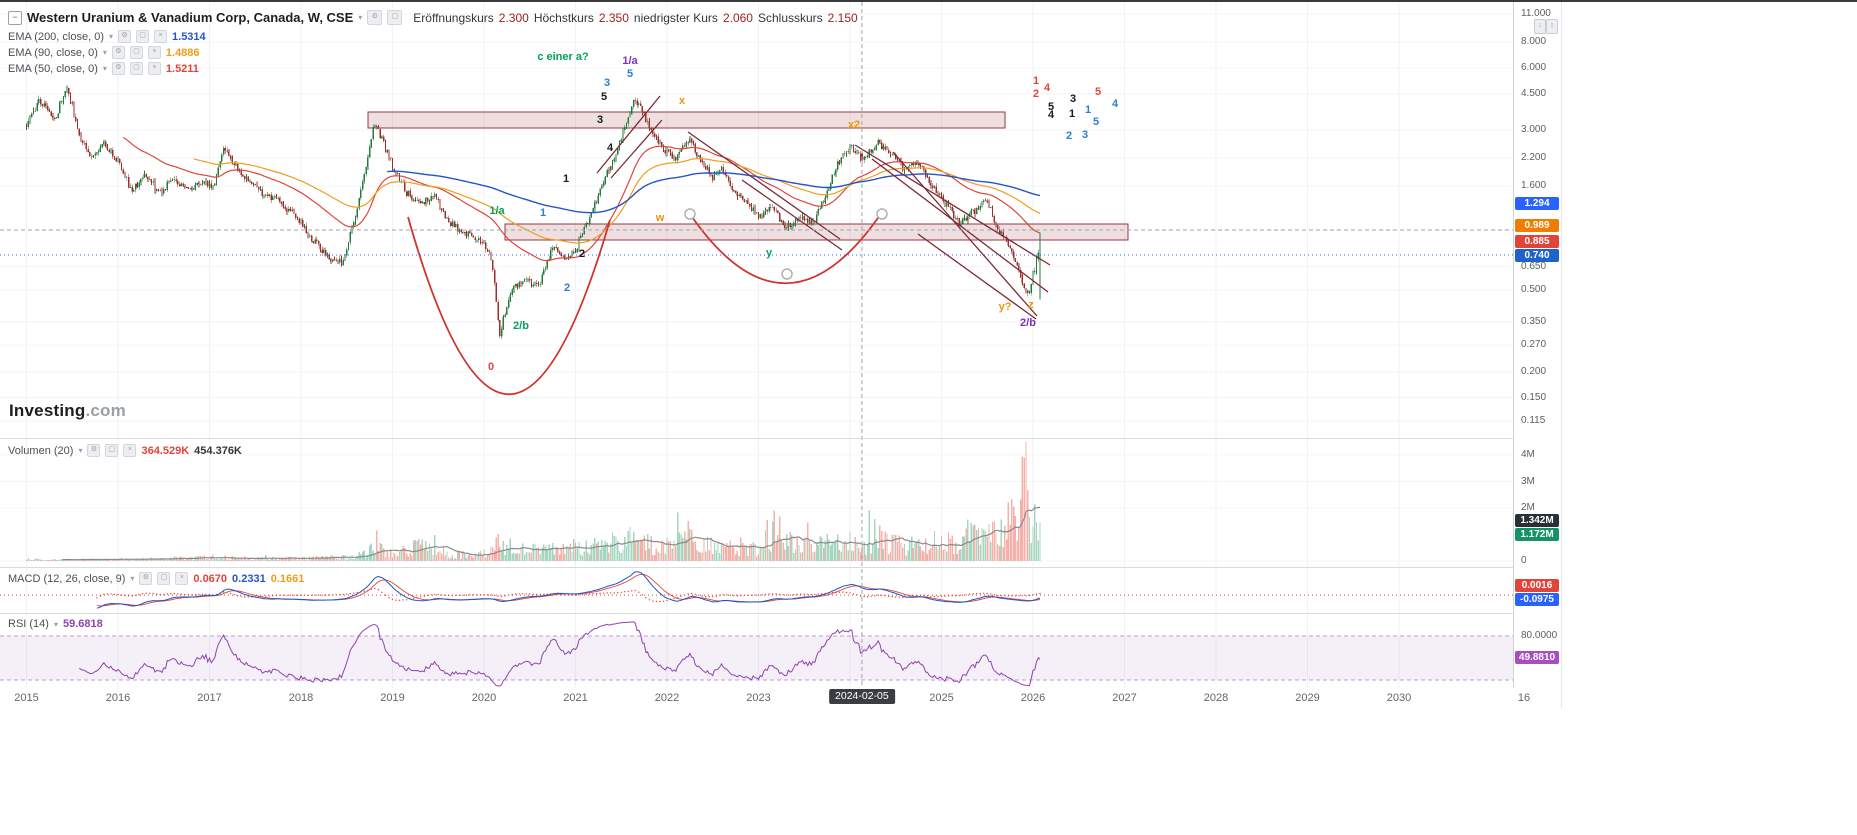 The height and width of the screenshot is (835, 1857). I want to click on price-tick-label: 4.500, so click(1534, 93).